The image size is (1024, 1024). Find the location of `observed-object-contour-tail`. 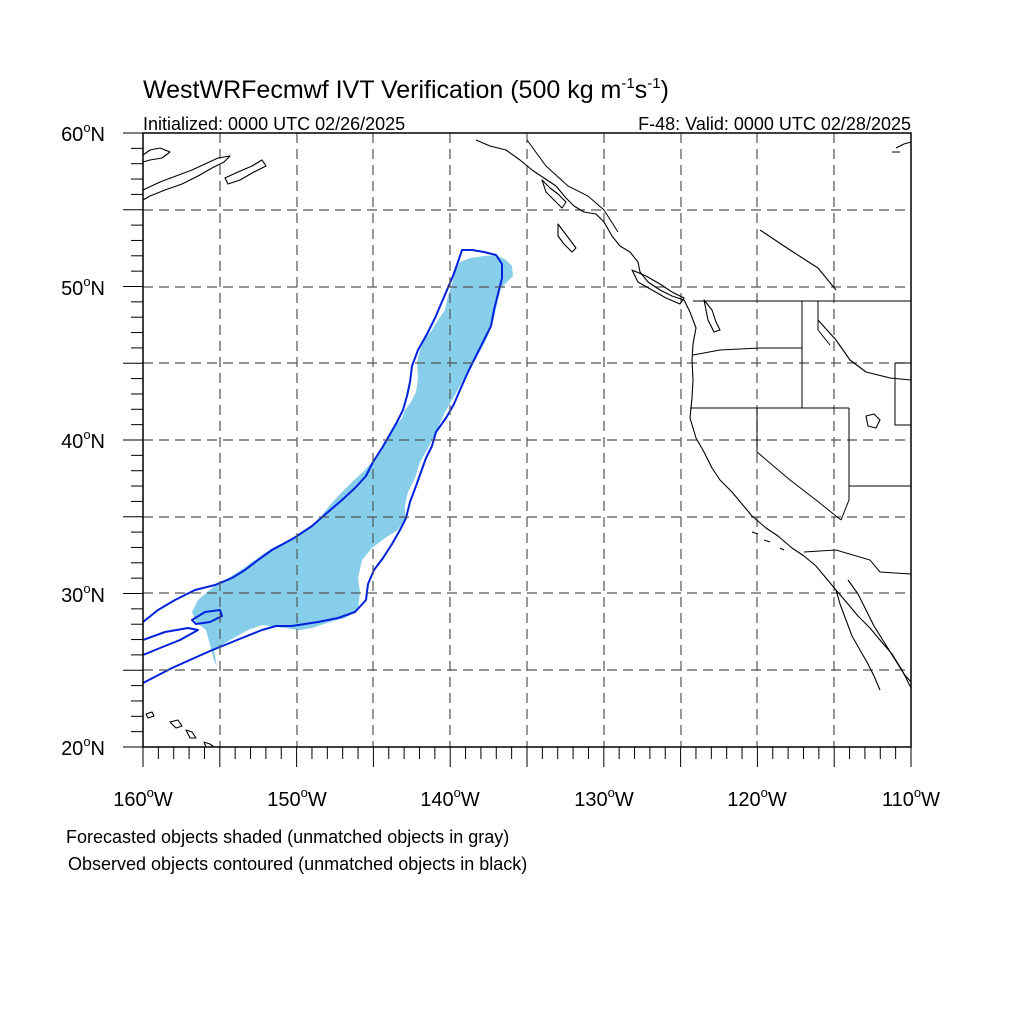

observed-object-contour-tail is located at coordinates (170, 641).